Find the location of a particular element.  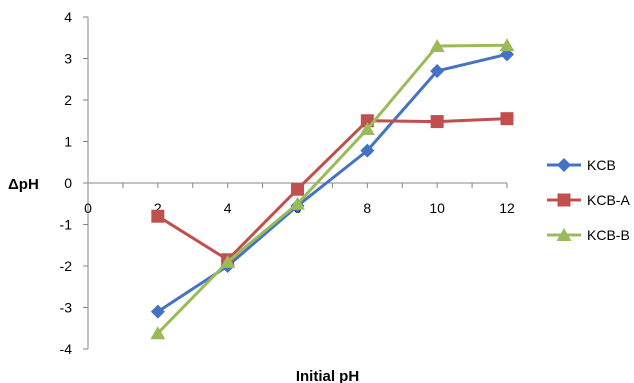

legend-item-kcb-b: KCB-B is located at coordinates (588, 235).